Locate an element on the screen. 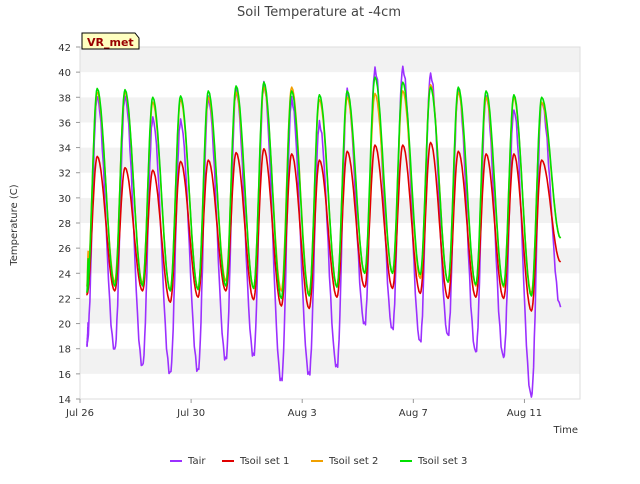  y-axis: 14 16 18 20 22 24 26 28 30 32 34 36 38 40 42 is located at coordinates (69, 224).